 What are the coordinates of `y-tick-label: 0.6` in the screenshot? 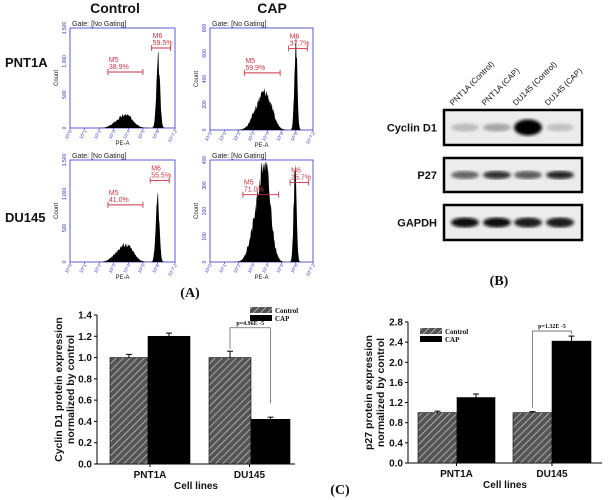 It's located at (85, 401).